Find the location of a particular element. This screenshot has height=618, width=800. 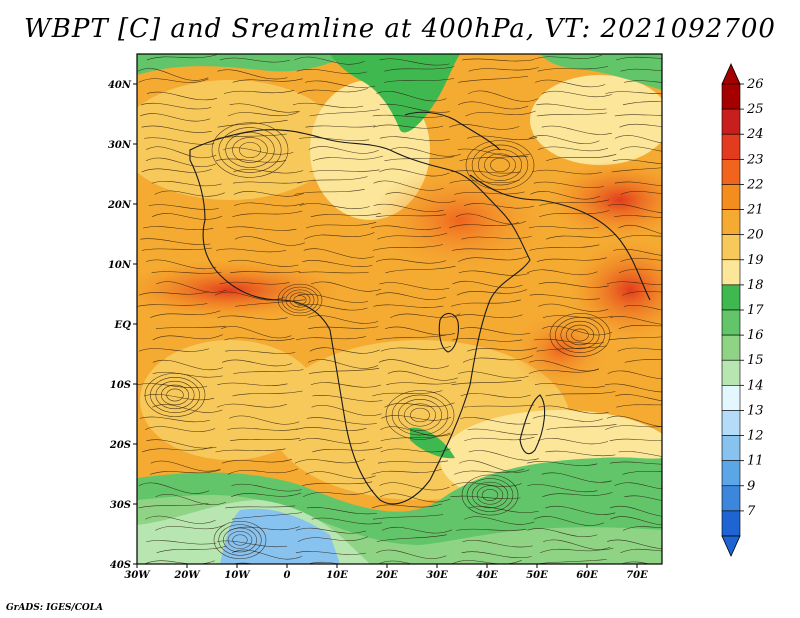

lon-tick-label: 60E is located at coordinates (587, 575).